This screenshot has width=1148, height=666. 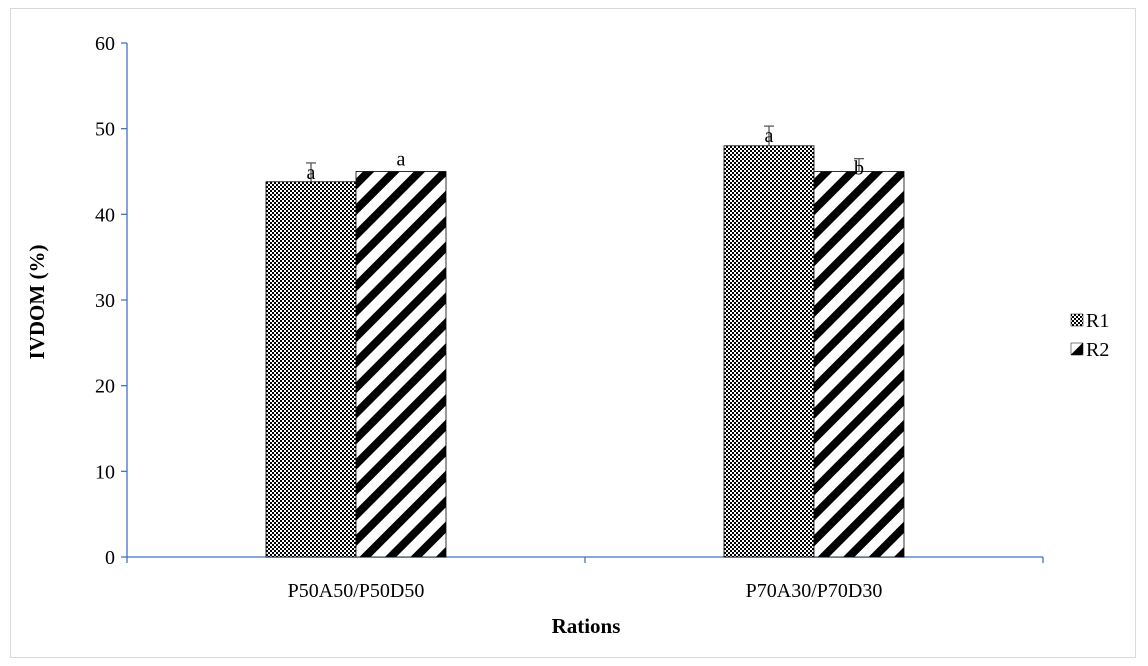 I want to click on y-tick-label: 40, so click(x=105, y=215).